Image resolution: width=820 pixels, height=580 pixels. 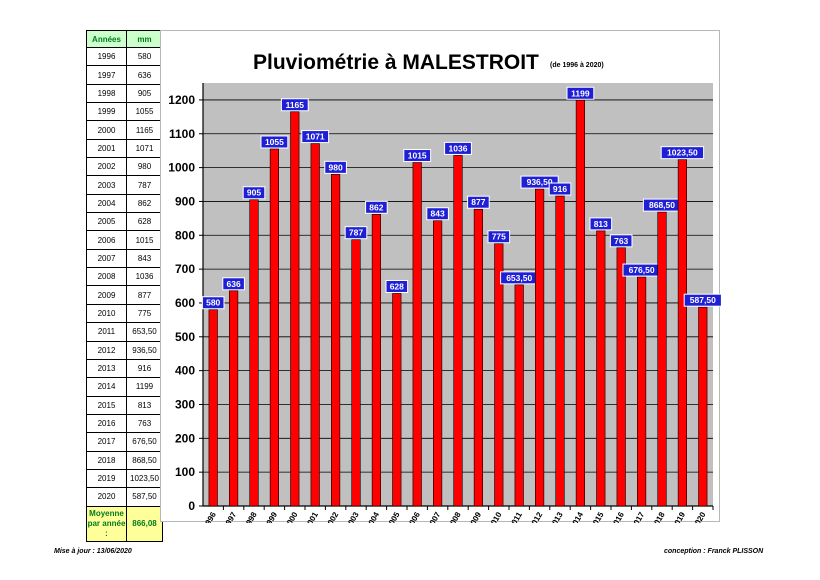 I want to click on row-value: 905, so click(x=144, y=93).